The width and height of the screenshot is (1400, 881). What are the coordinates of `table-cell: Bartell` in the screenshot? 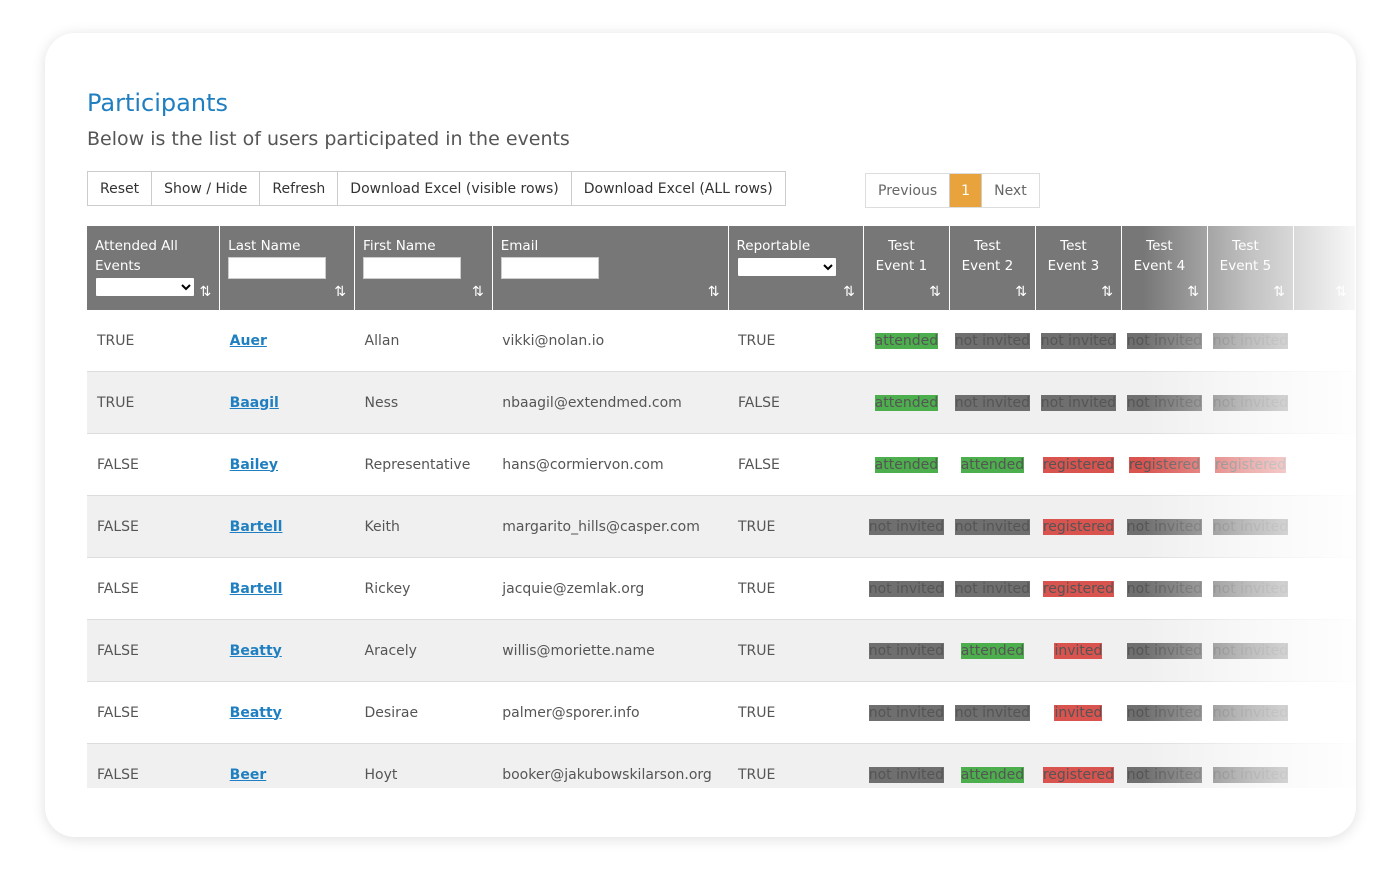 It's located at (287, 588).